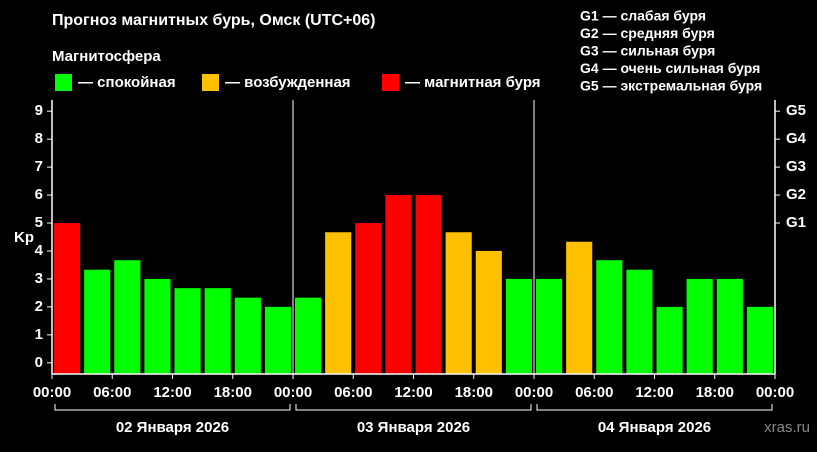  Describe the element at coordinates (127, 82) in the screenshot. I see `legend-label: — спокойная` at that location.